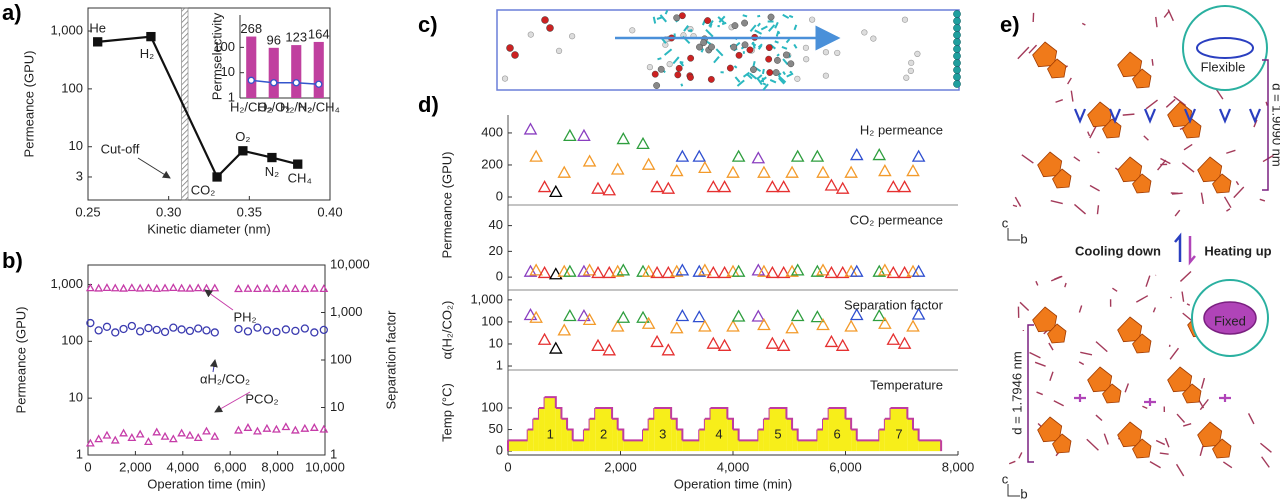 The height and width of the screenshot is (500, 1280). What do you see at coordinates (753, 69) in the screenshot?
I see `framework-atom` at bounding box center [753, 69].